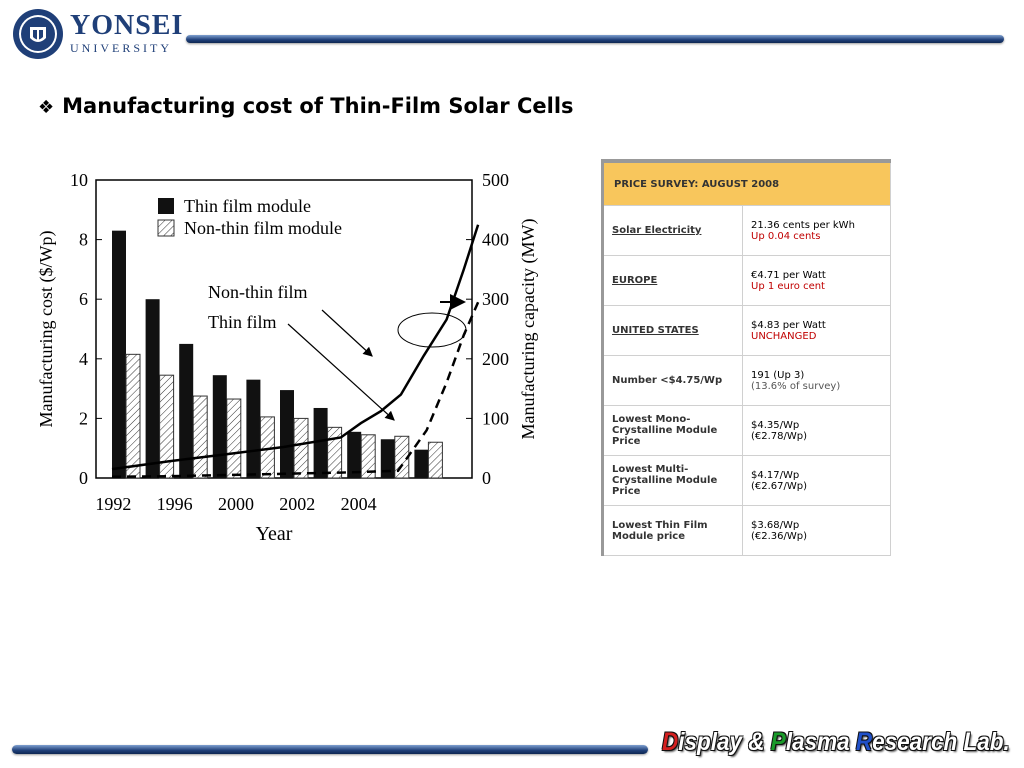 The image size is (1024, 768). I want to click on price-survey-header: PRICE SURVEY: AUGUST 2008, so click(746, 182).